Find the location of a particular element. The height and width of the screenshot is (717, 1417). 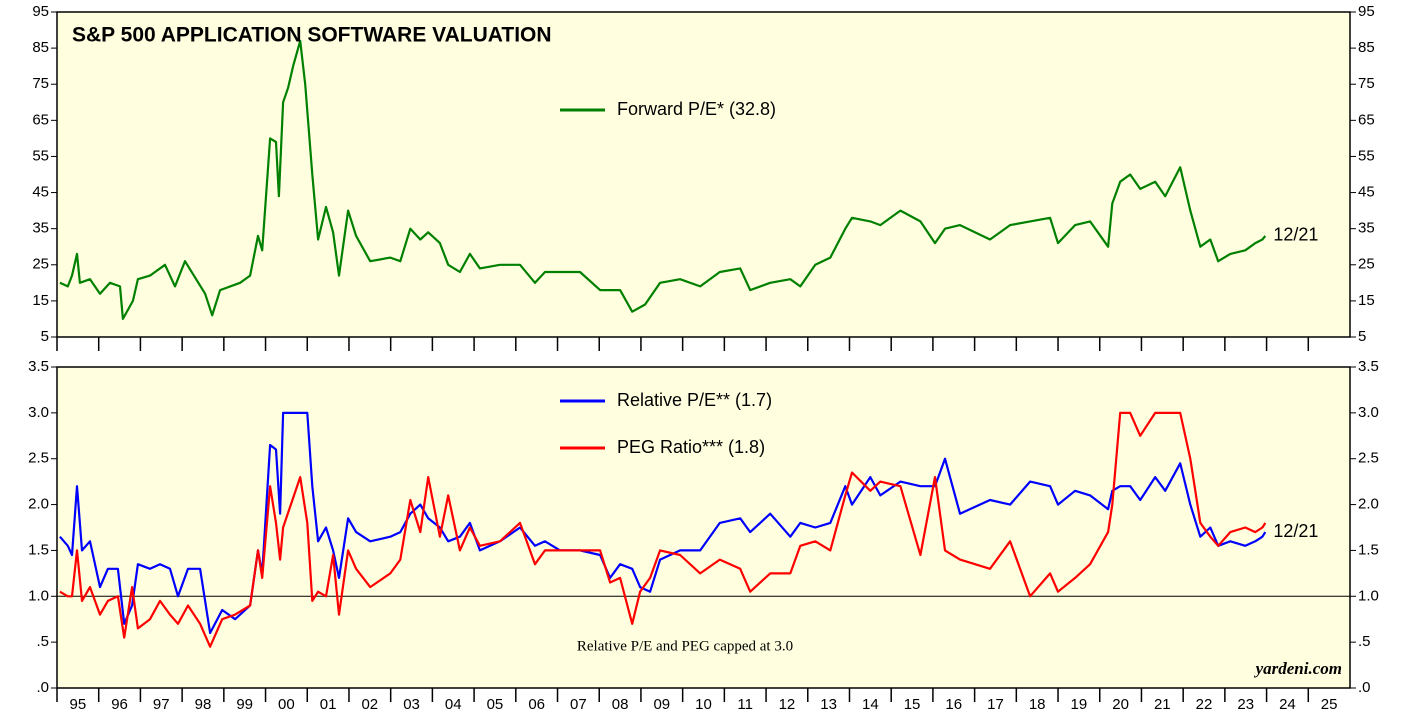

x-tick-label: 08 is located at coordinates (620, 704).